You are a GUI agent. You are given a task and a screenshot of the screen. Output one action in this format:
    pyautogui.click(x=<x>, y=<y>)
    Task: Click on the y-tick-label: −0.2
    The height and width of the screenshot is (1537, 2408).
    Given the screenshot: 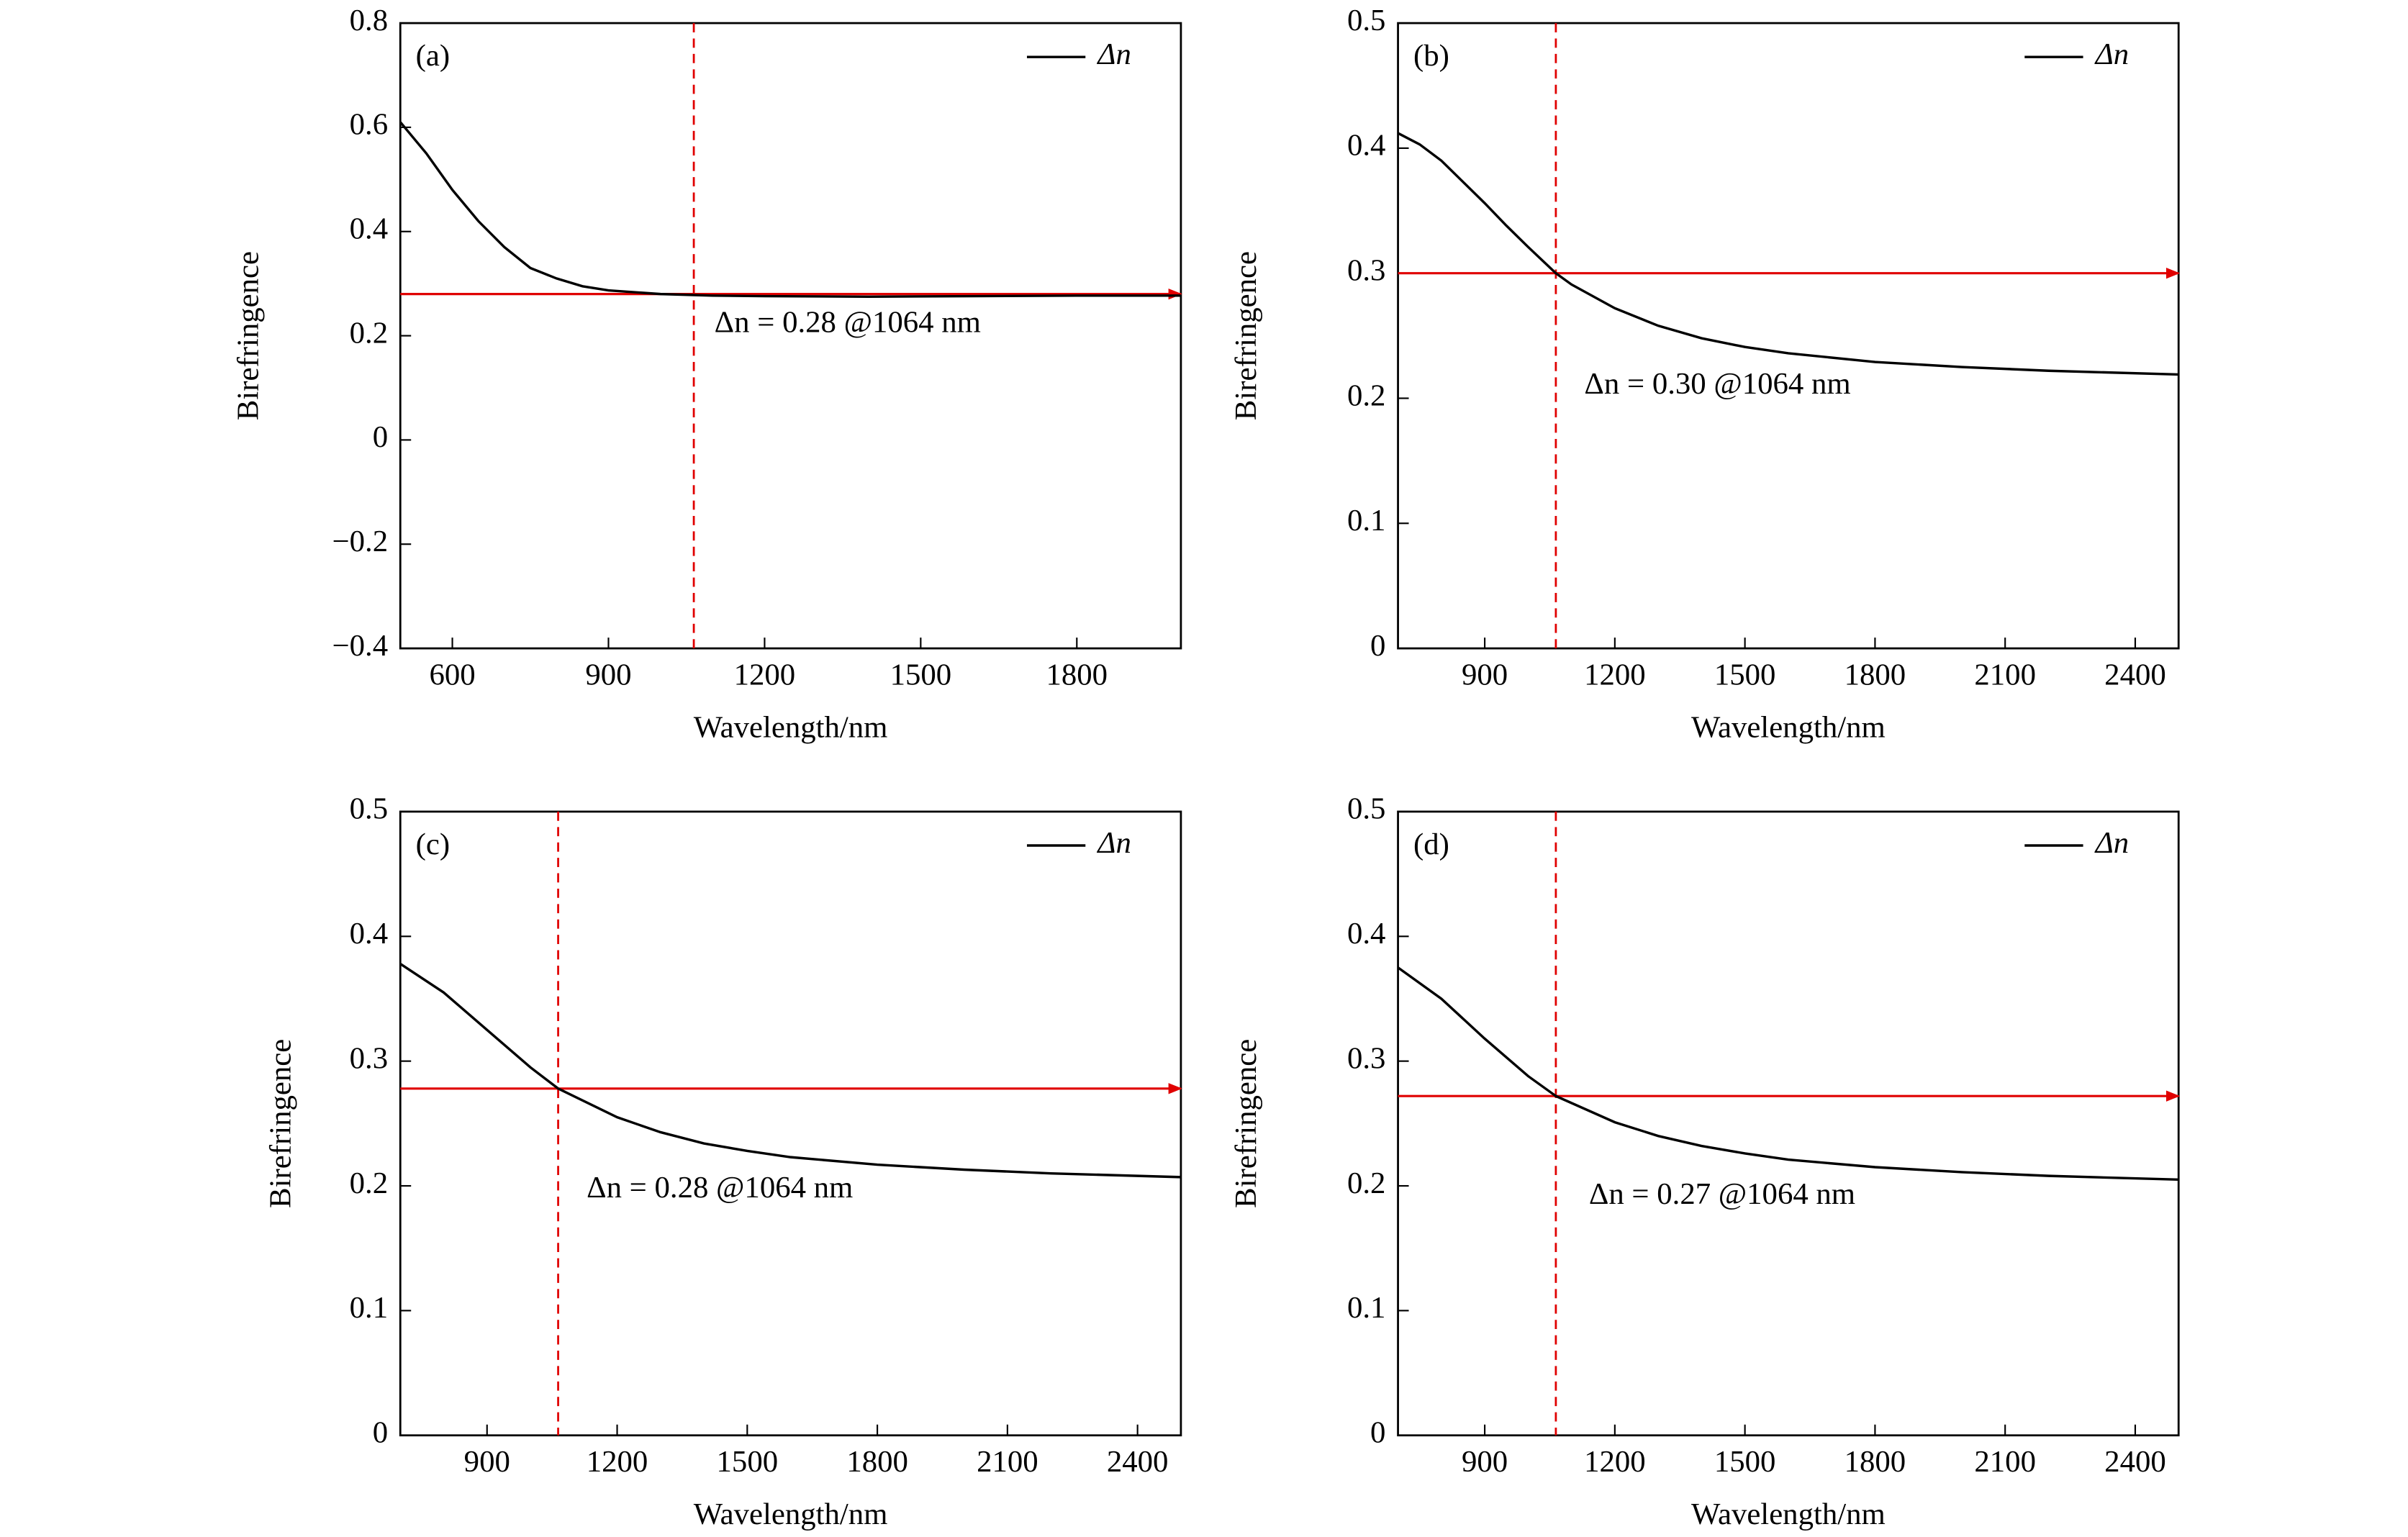 What is the action you would take?
    pyautogui.click(x=360, y=541)
    